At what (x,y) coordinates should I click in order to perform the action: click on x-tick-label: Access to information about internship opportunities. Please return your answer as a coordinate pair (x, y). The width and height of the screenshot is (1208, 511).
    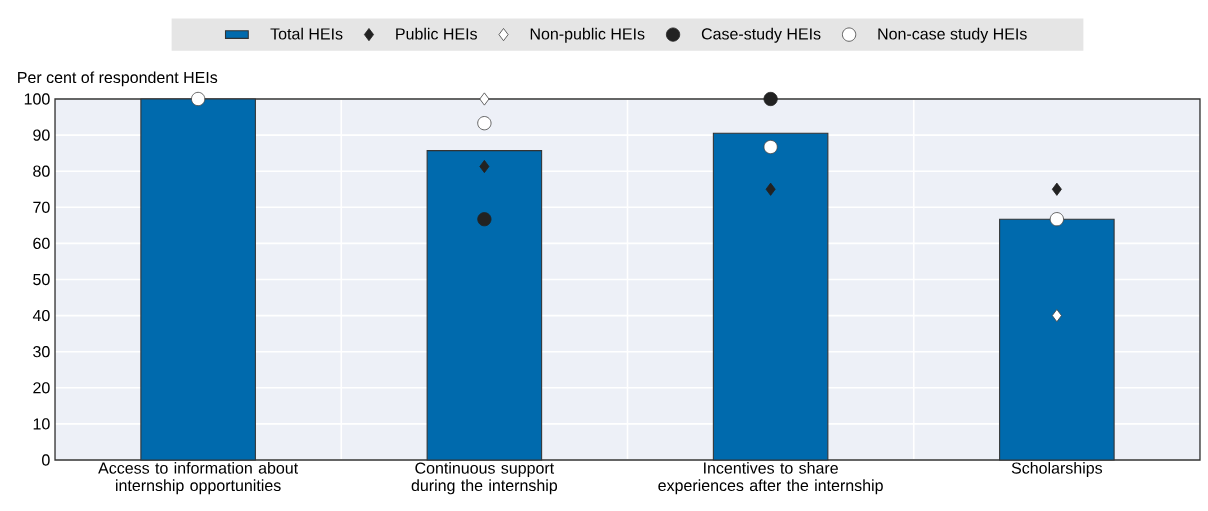
    Looking at the image, I should click on (198, 478).